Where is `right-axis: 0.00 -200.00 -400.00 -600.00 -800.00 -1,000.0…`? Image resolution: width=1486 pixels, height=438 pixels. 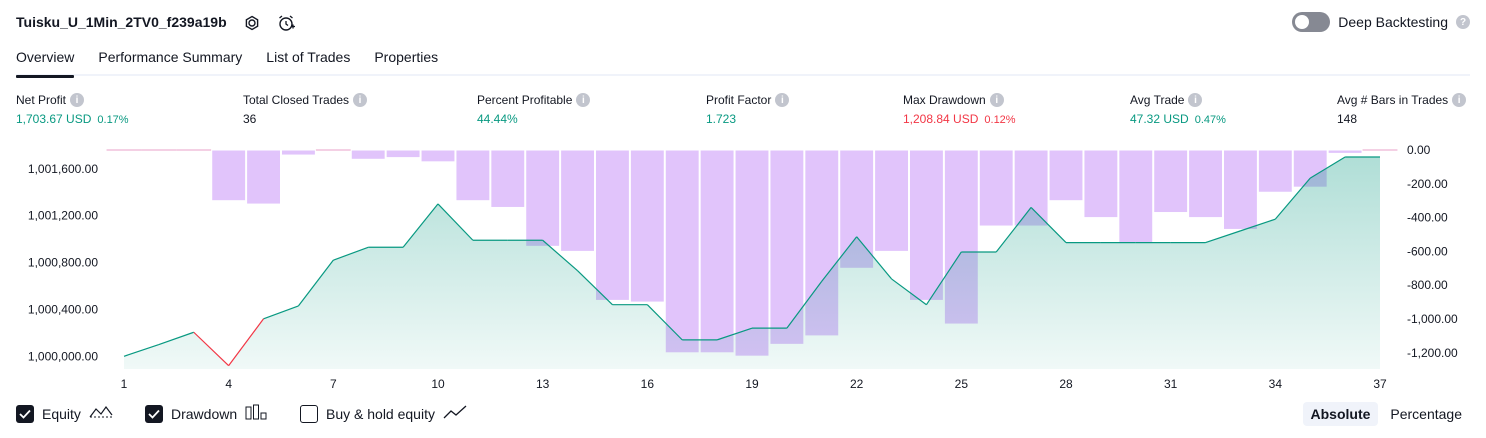
right-axis: 0.00 -200.00 -400.00 -600.00 -800.00 -1,000.0… is located at coordinates (1432, 251).